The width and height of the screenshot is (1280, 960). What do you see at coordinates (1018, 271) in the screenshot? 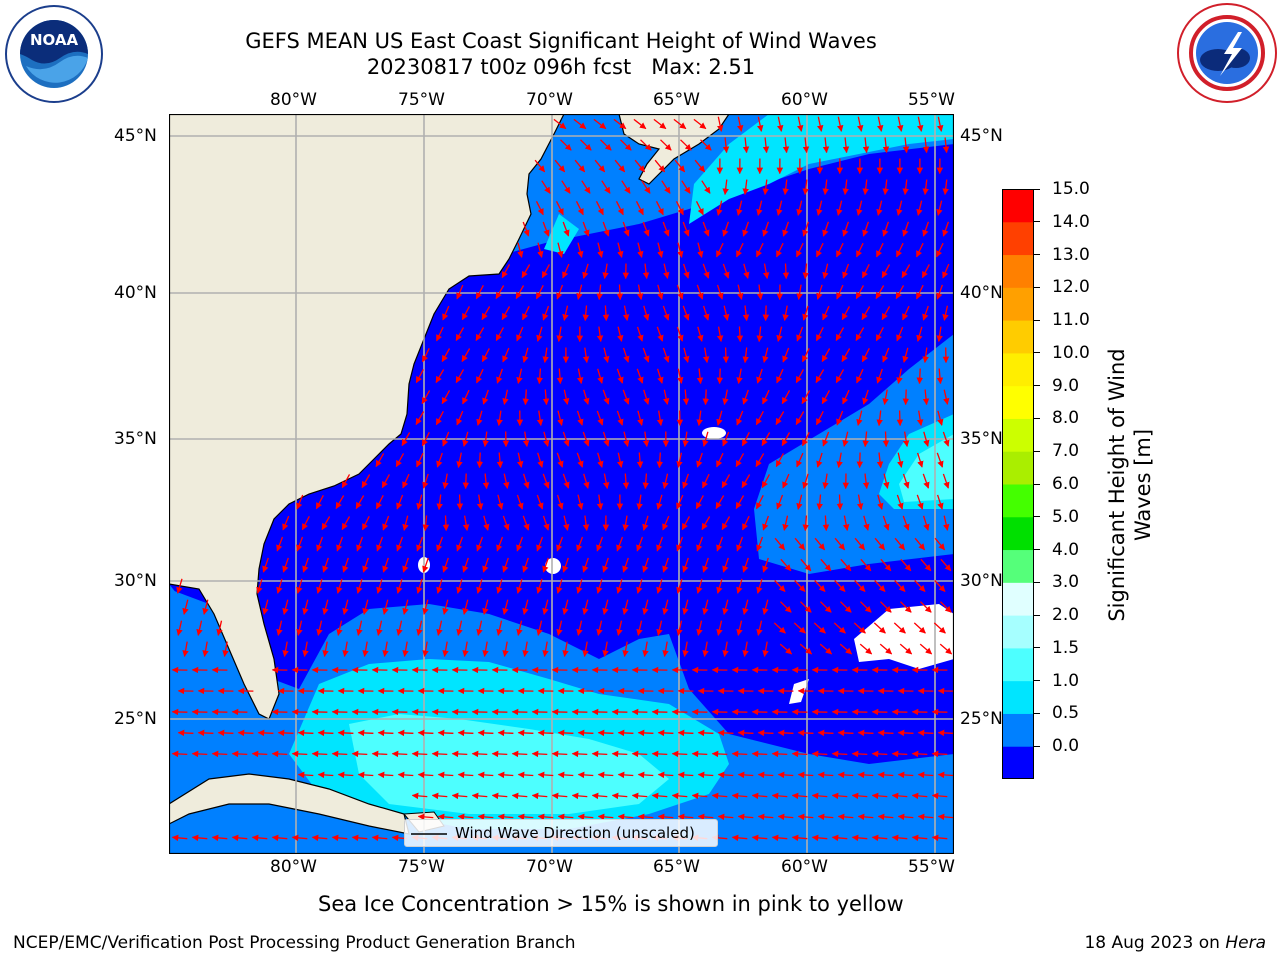
I see `colorbar-segment` at bounding box center [1018, 271].